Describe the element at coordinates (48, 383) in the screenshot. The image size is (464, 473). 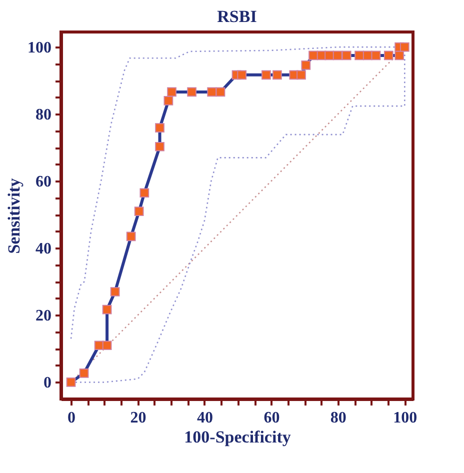
I see `y-tick-label: 0` at that location.